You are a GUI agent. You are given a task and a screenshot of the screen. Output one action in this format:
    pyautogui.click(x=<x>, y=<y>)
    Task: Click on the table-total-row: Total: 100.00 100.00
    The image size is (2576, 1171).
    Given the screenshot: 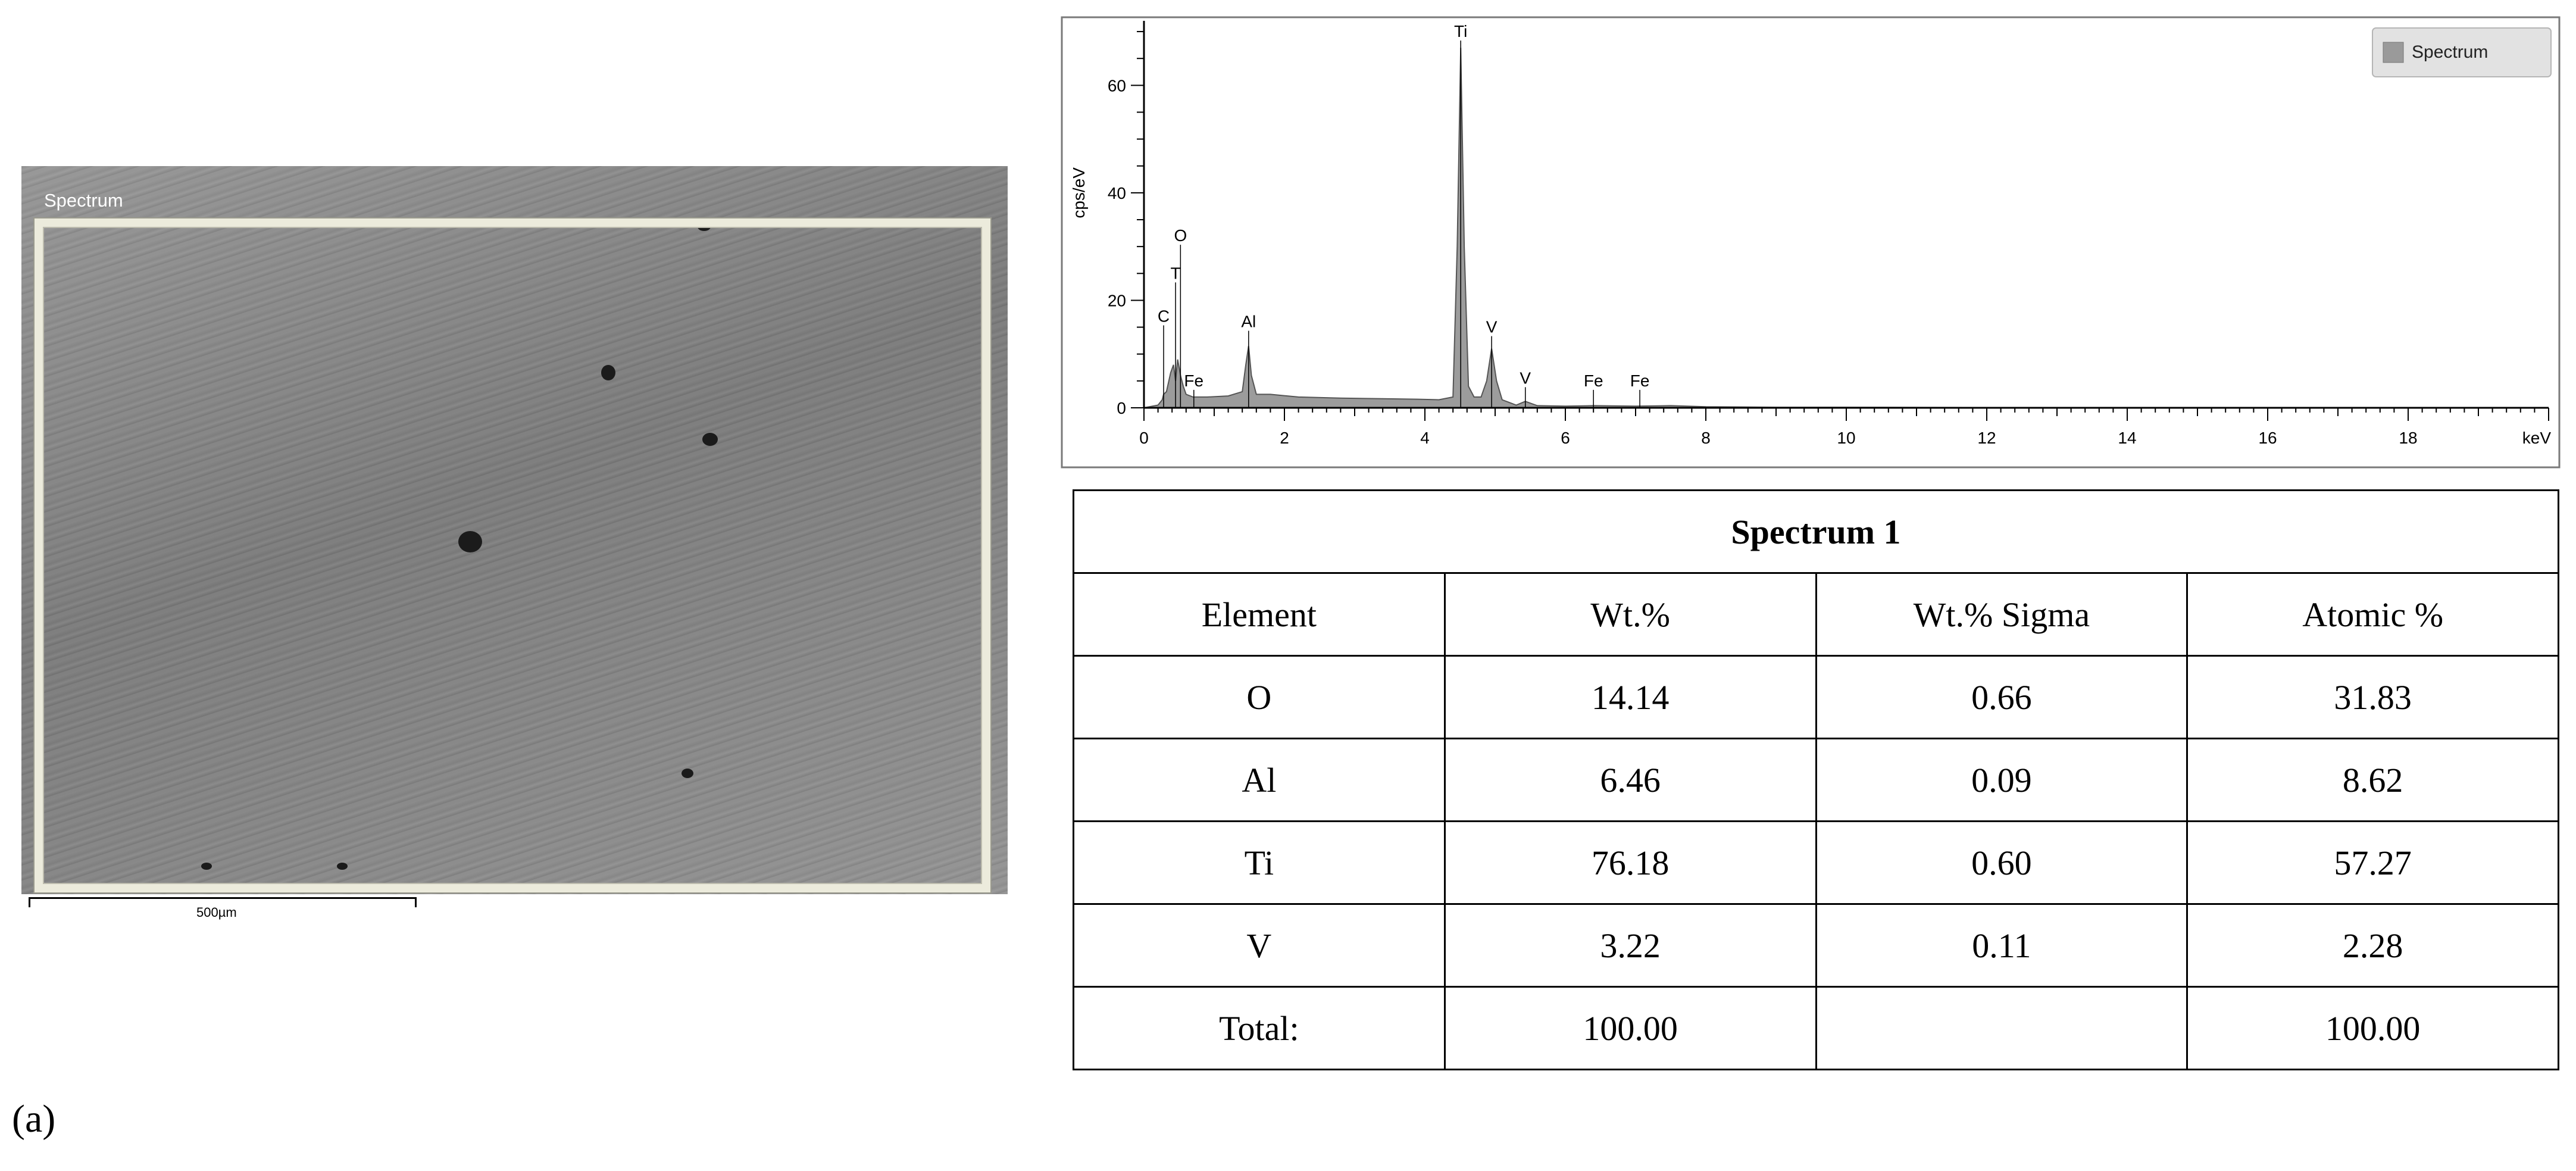 What is the action you would take?
    pyautogui.click(x=1816, y=1028)
    